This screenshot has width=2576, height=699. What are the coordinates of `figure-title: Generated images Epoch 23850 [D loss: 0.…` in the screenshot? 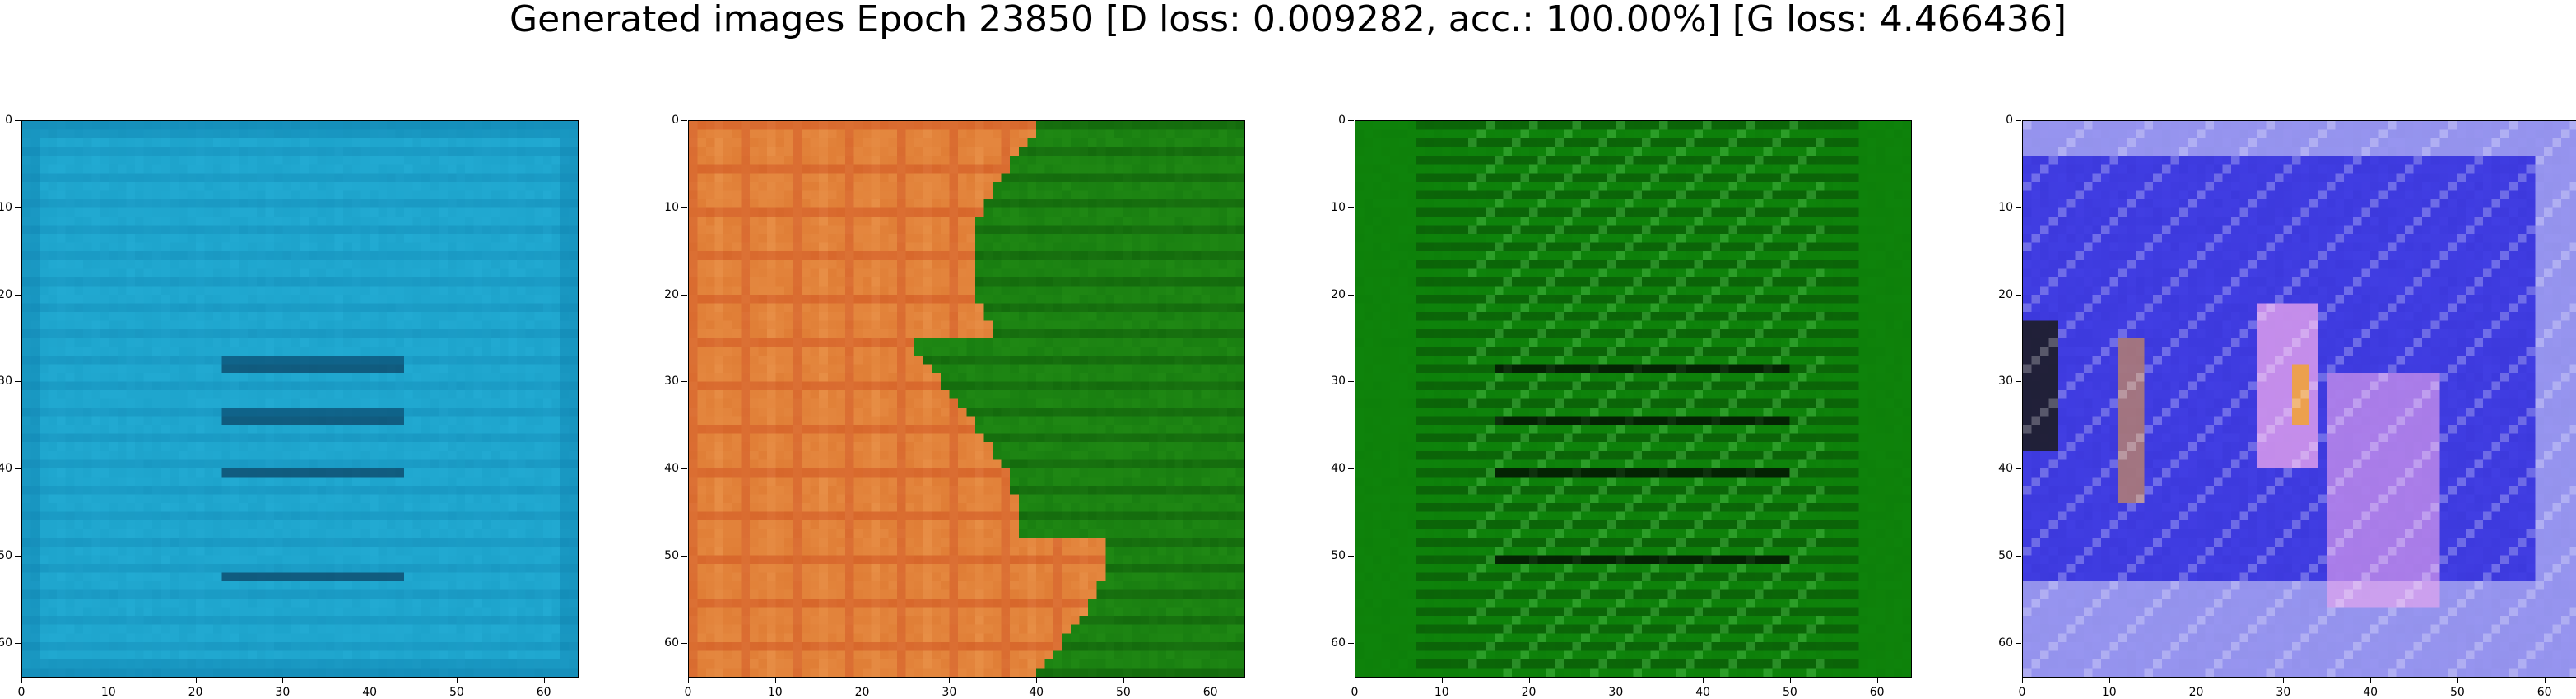 It's located at (1288, 20).